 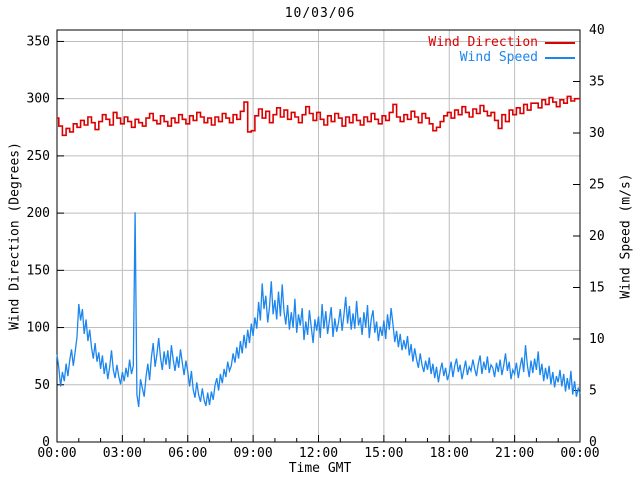 What do you see at coordinates (597, 82) in the screenshot?
I see `y-right-tick-label: 35` at bounding box center [597, 82].